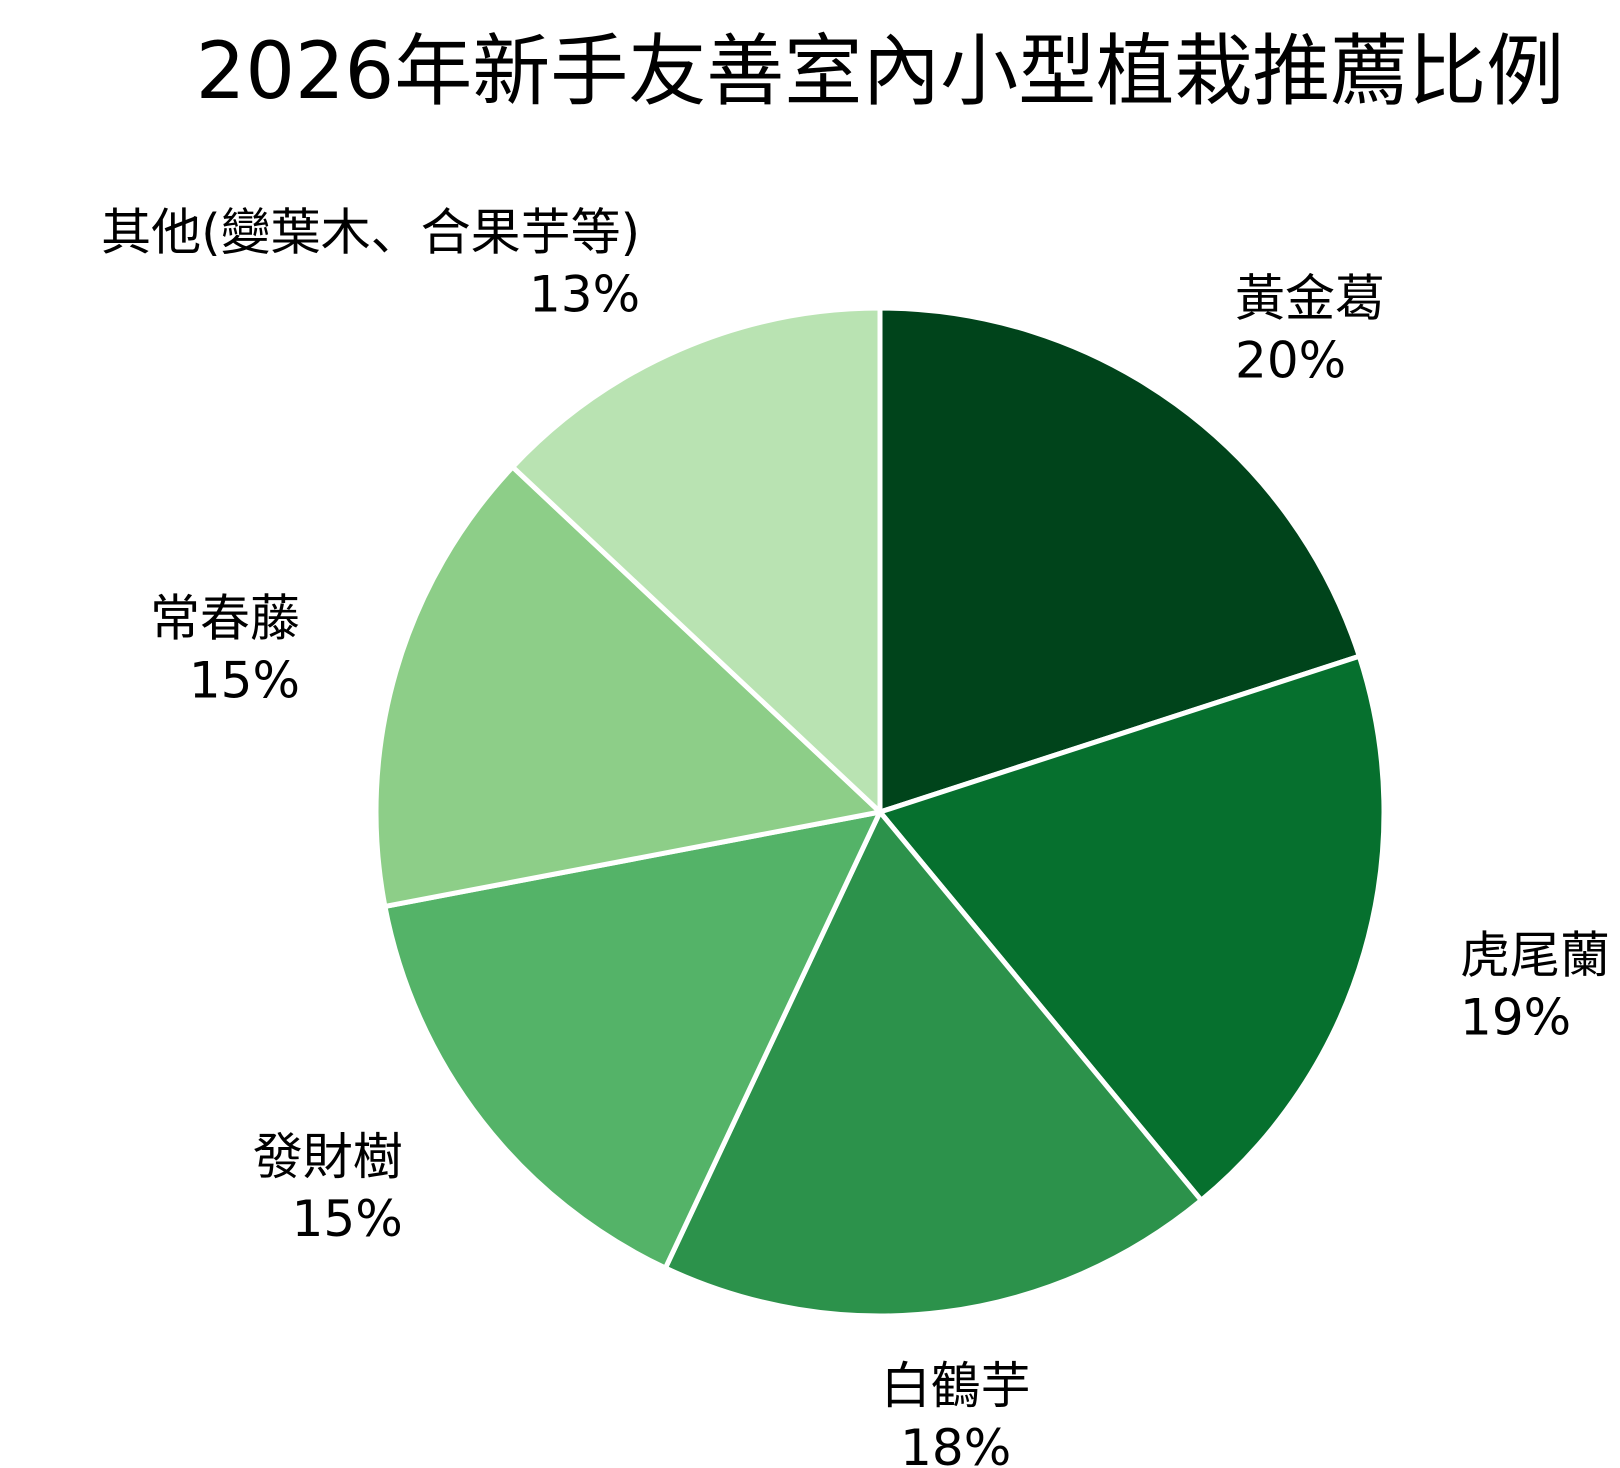 This screenshot has width=1620, height=1468. What do you see at coordinates (1515, 1018) in the screenshot?
I see `slice-percent-label: 19%` at bounding box center [1515, 1018].